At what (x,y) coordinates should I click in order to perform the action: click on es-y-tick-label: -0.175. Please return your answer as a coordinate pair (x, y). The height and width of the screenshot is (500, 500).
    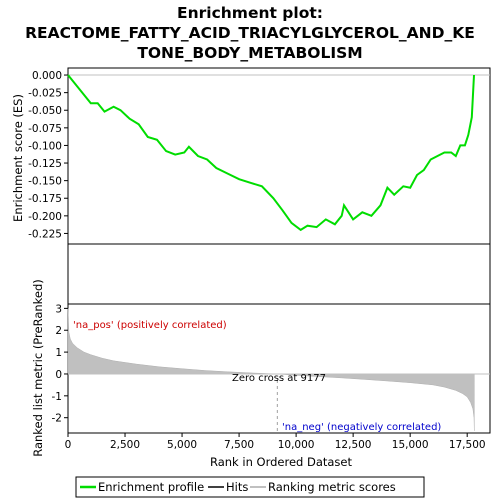
    Looking at the image, I should click on (45, 199).